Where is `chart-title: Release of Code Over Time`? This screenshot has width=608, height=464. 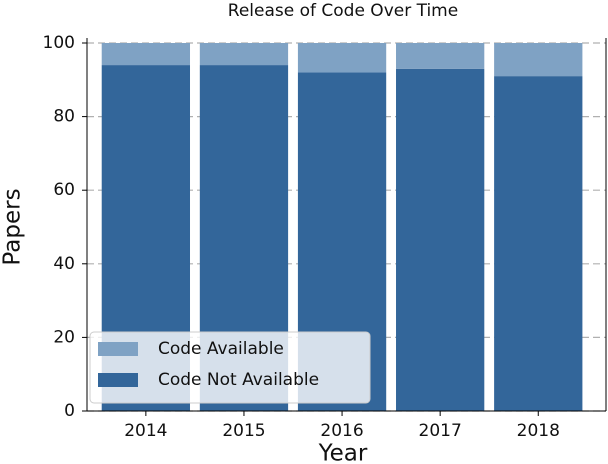
chart-title: Release of Code Over Time is located at coordinates (343, 11).